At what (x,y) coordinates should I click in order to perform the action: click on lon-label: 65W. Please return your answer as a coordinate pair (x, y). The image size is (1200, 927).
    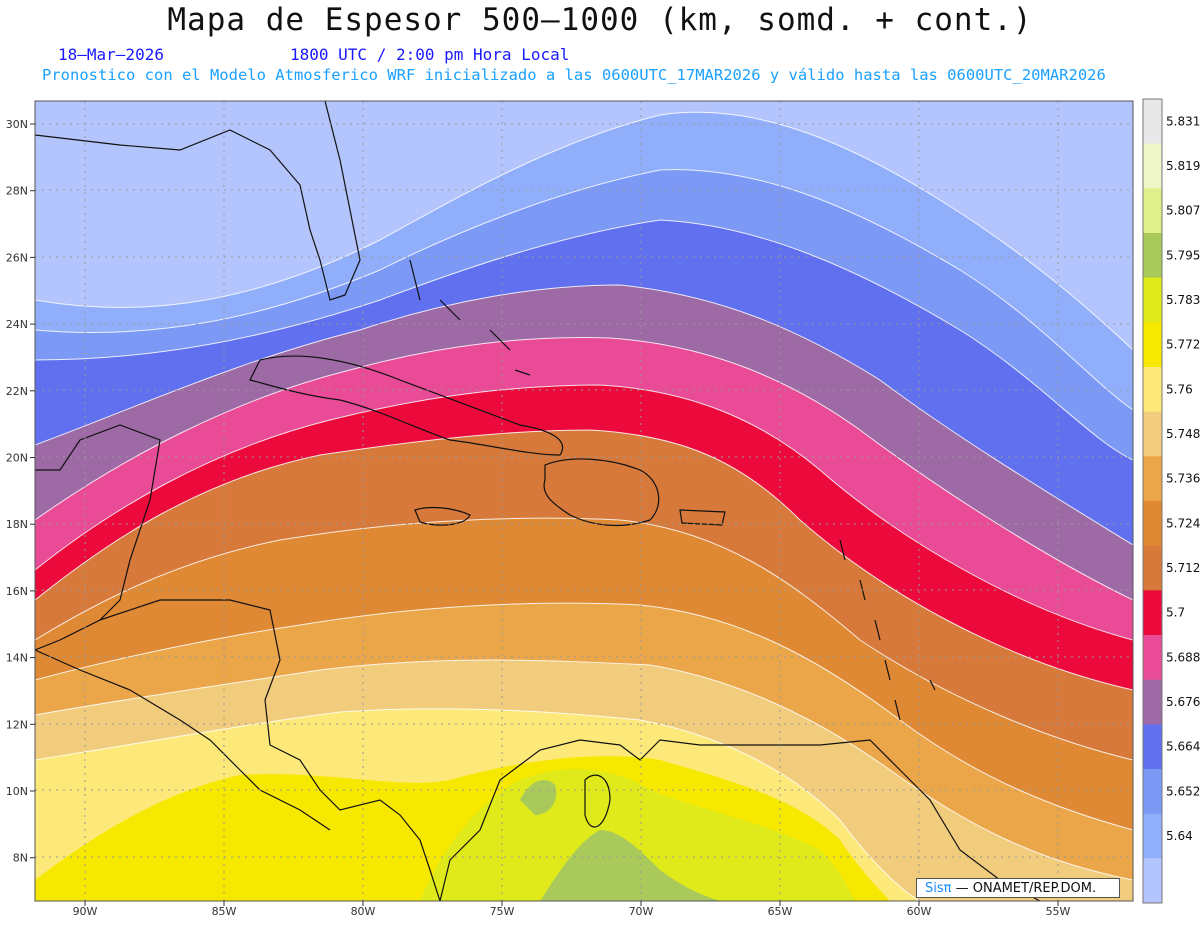
    Looking at the image, I should click on (780, 911).